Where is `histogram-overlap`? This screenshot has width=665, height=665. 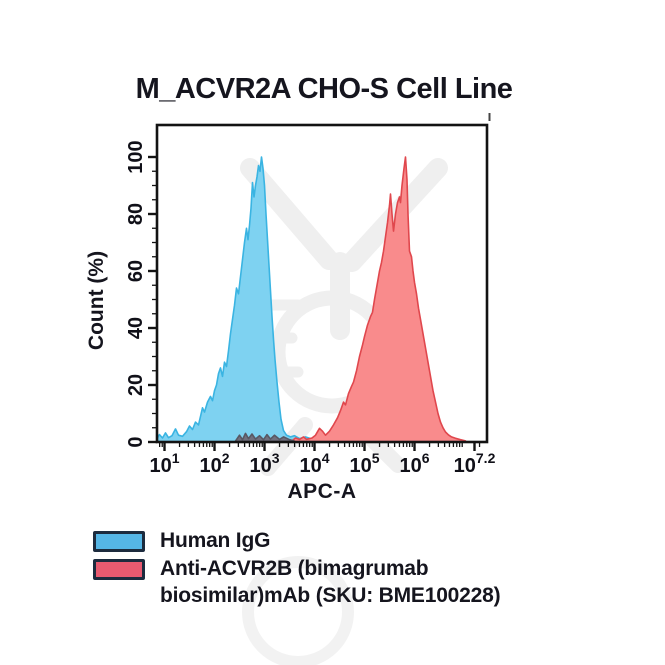
histogram-overlap is located at coordinates (265, 437).